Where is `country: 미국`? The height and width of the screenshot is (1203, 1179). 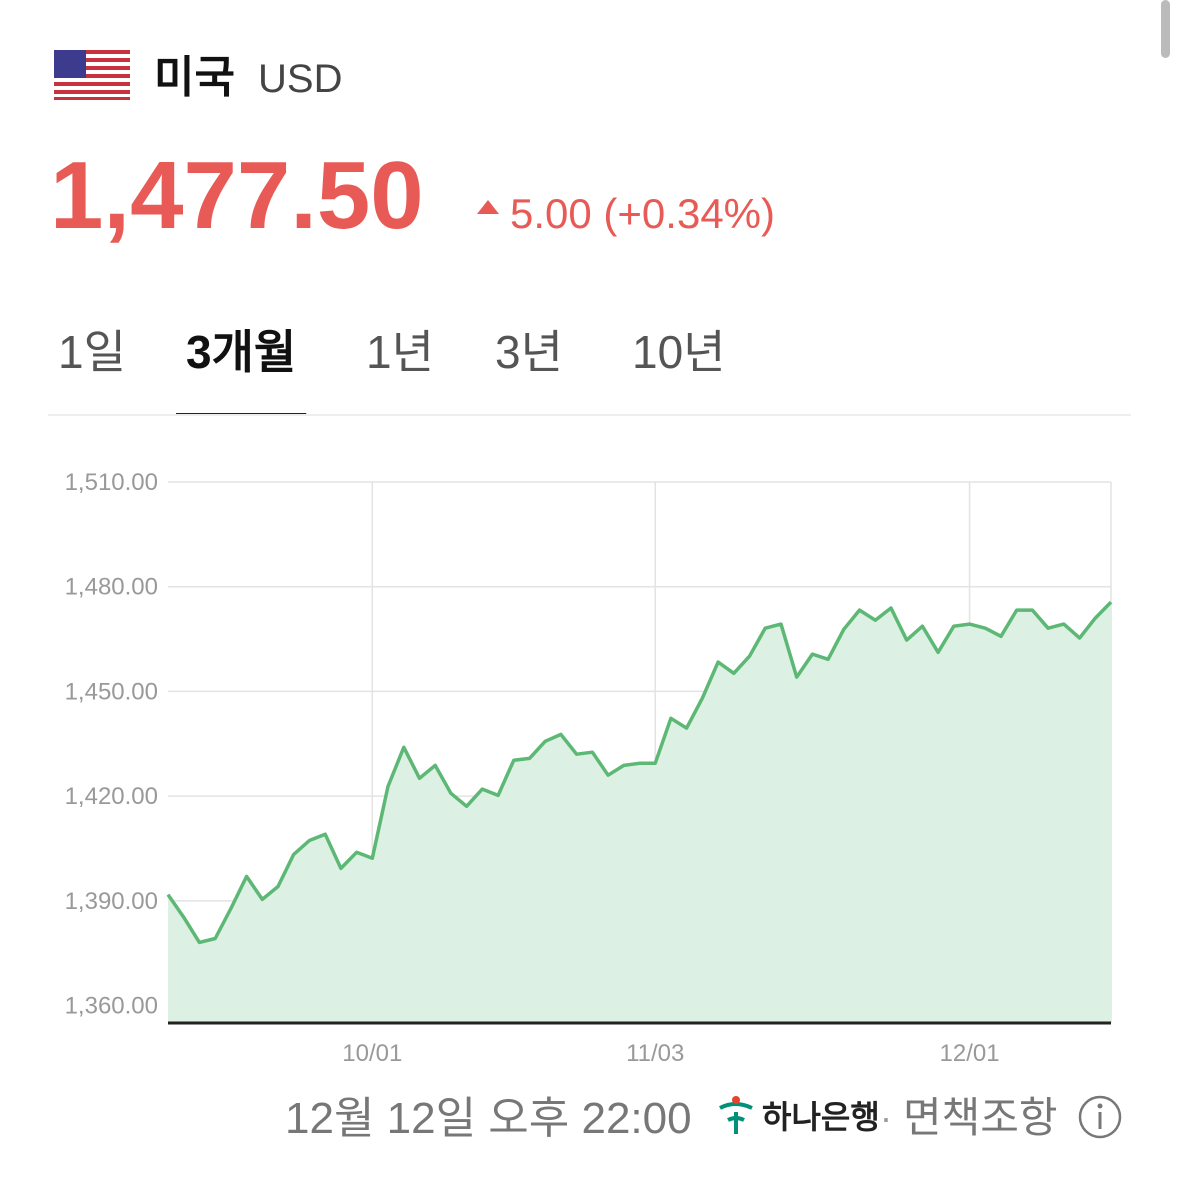
country: 미국 is located at coordinates (194, 77).